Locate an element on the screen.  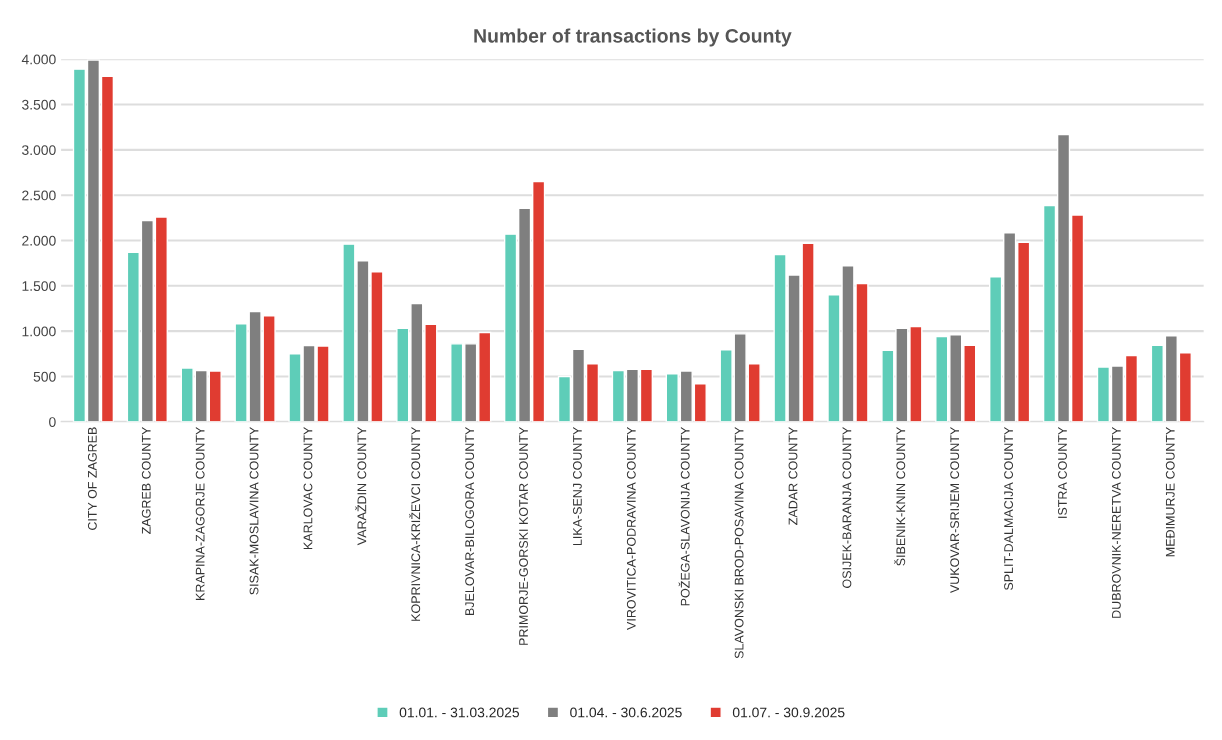
x-tick-label: KRAPINA-ZAGORJE COUNTY is located at coordinates (200, 513).